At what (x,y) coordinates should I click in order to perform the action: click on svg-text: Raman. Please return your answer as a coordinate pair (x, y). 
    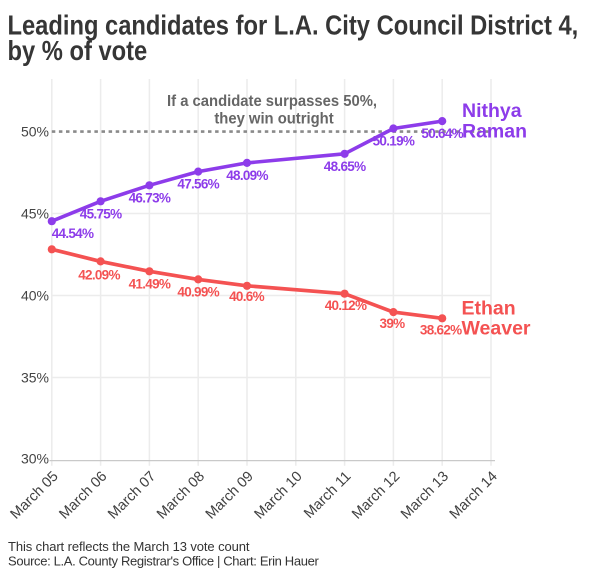
    Looking at the image, I should click on (494, 131).